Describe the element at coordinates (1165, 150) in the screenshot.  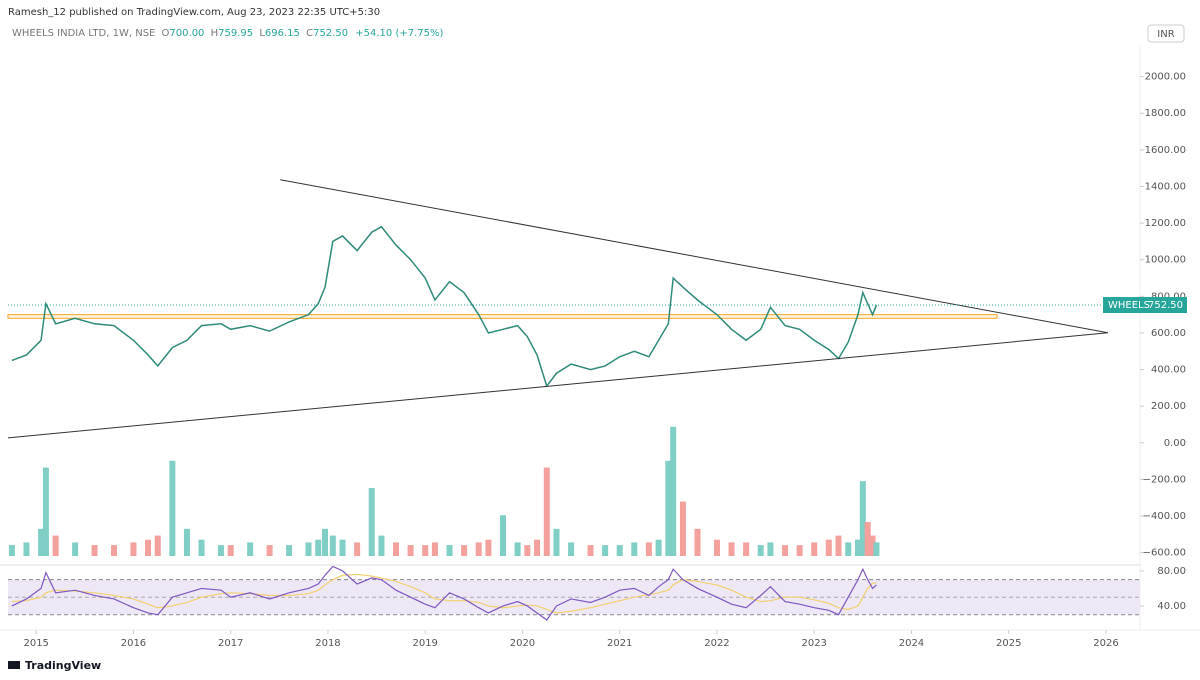
I see `y-tick-label: 1600.00` at that location.